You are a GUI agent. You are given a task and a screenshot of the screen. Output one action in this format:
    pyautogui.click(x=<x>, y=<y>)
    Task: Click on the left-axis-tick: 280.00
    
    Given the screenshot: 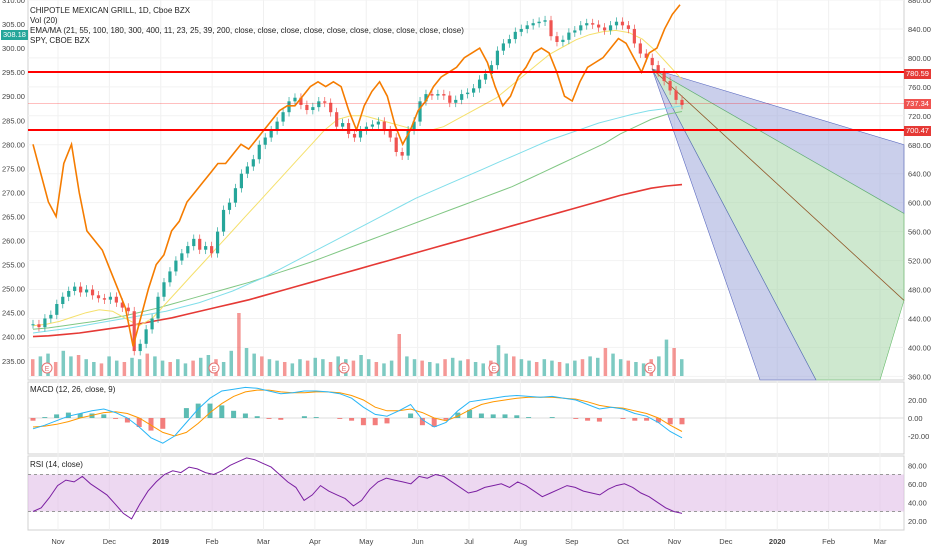 What is the action you would take?
    pyautogui.click(x=13, y=144)
    